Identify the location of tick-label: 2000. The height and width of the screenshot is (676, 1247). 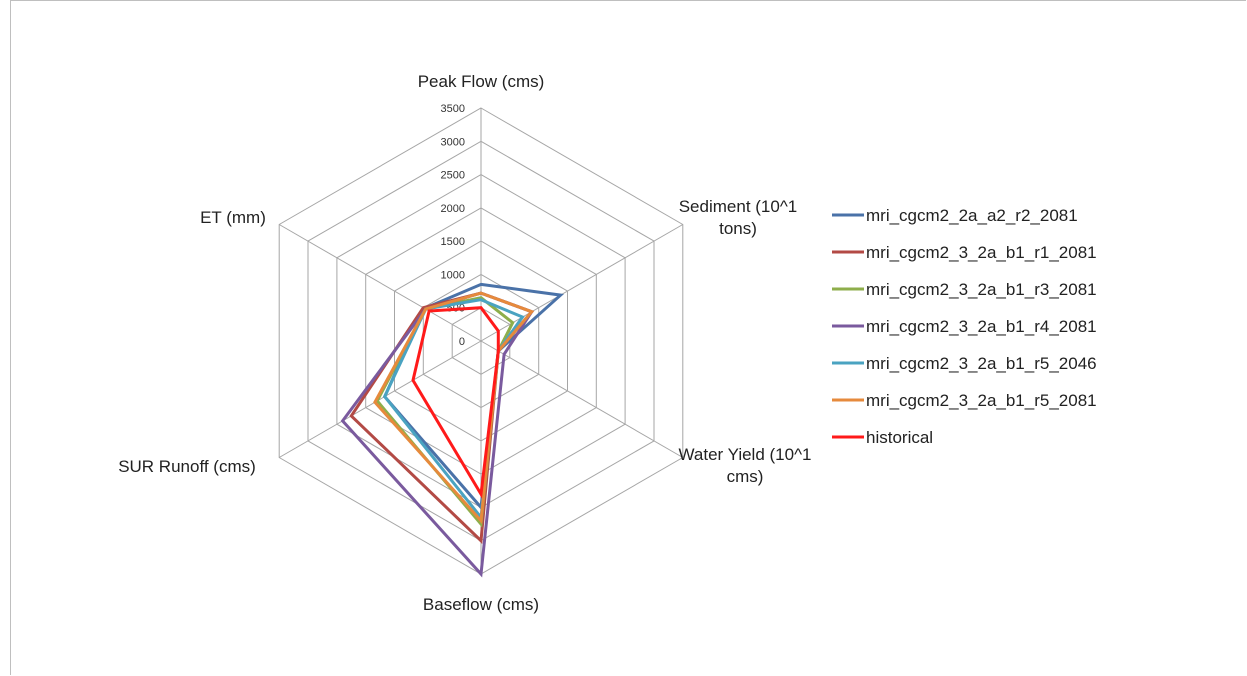
(453, 209).